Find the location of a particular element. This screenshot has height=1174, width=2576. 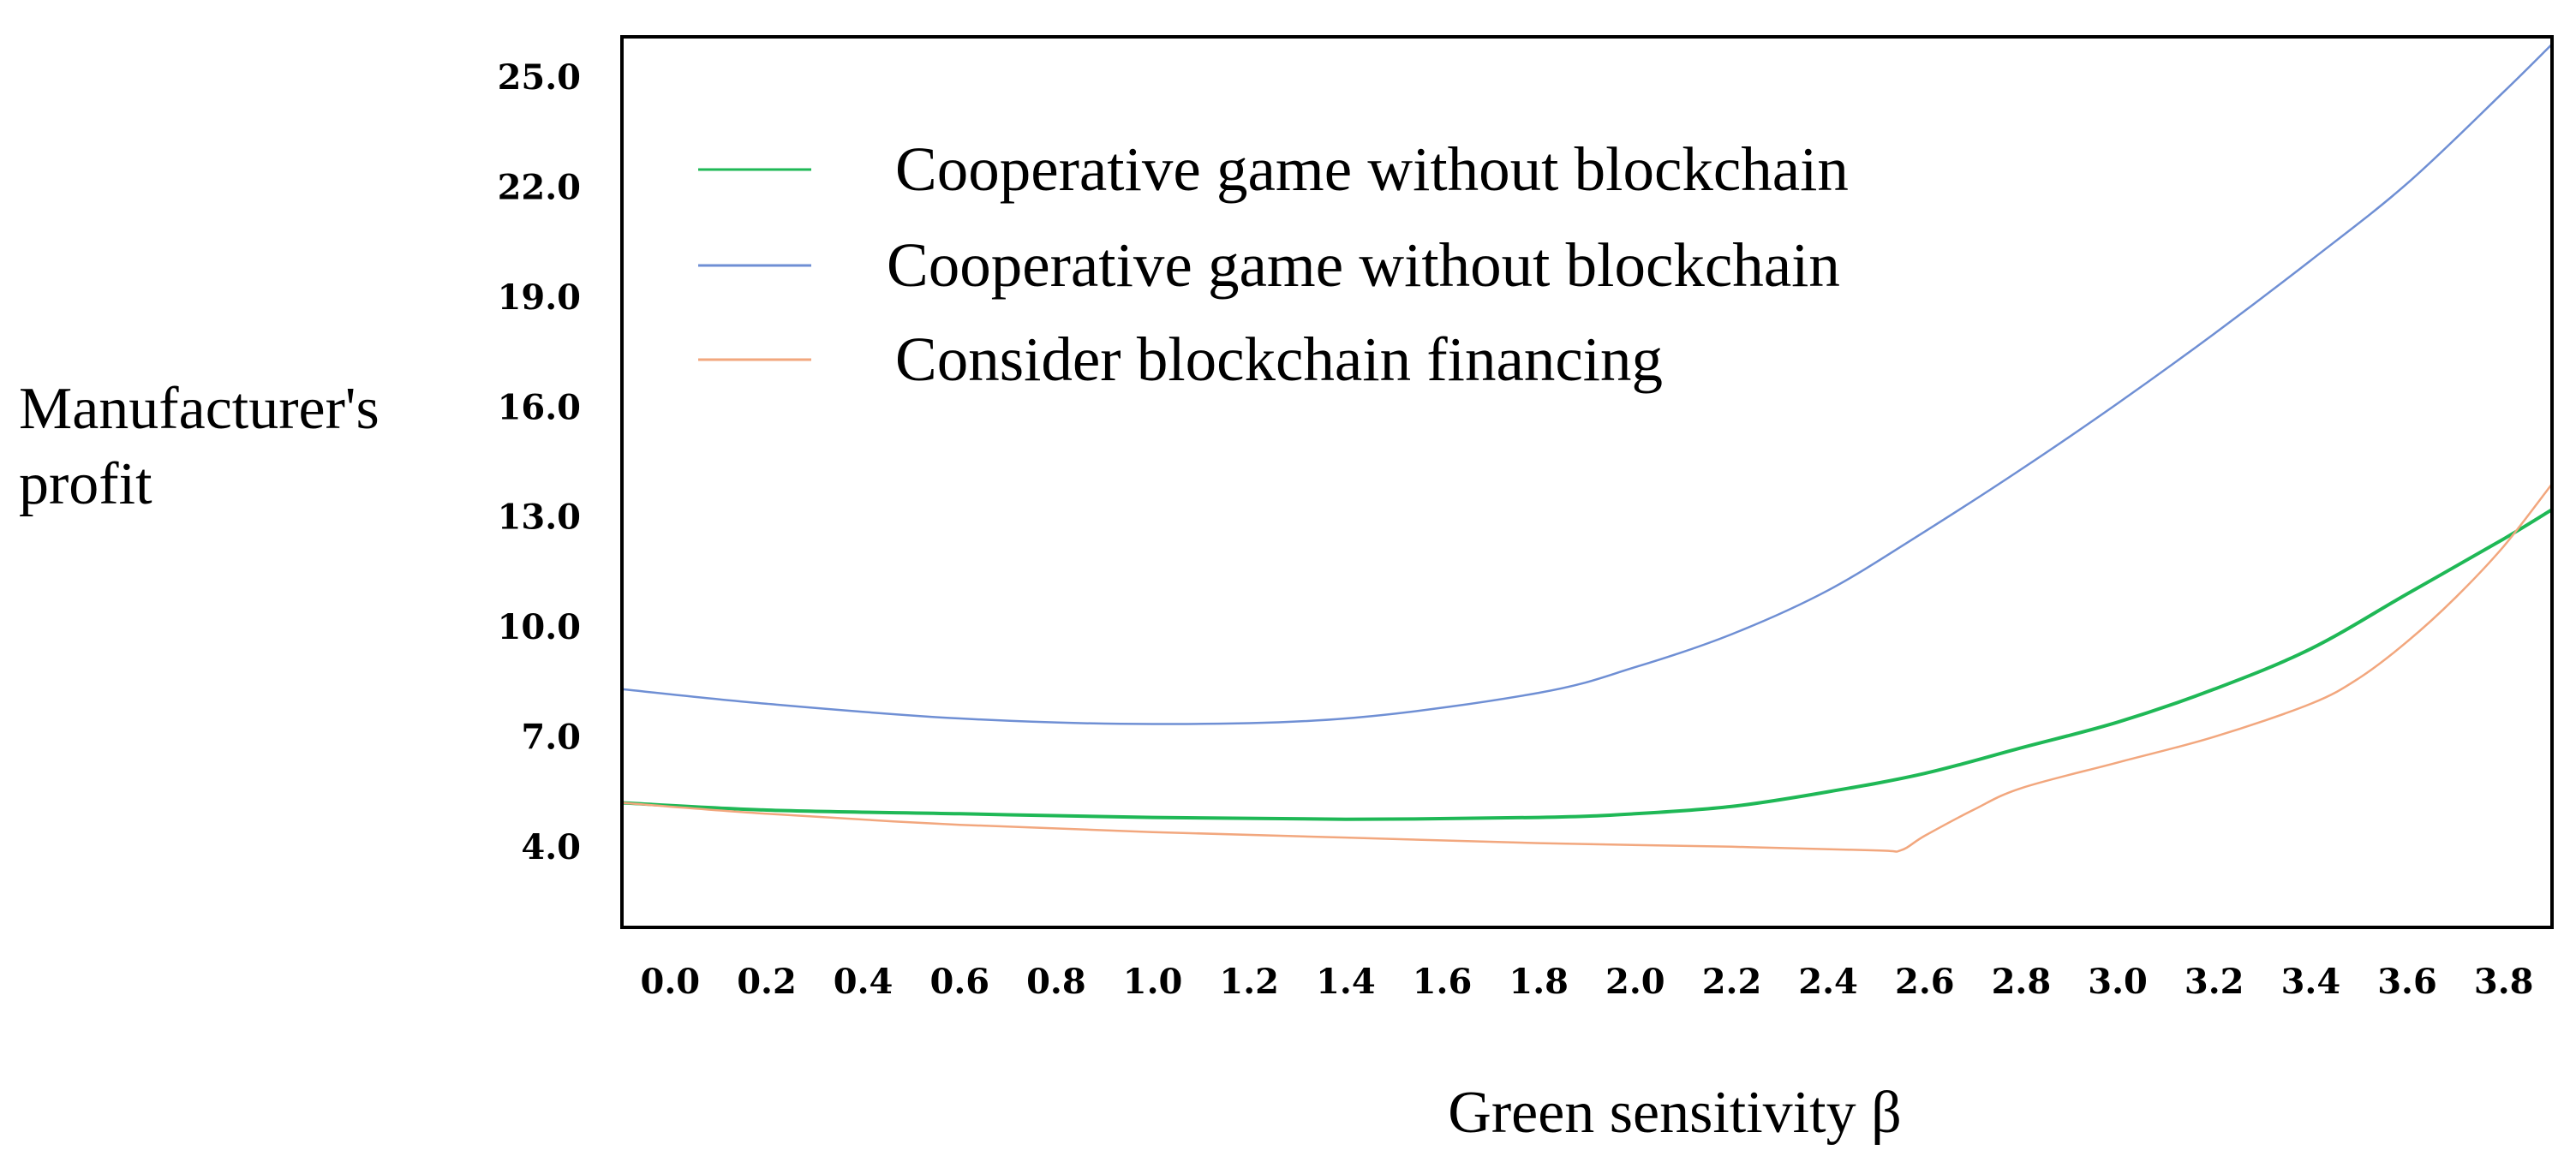

y-tick-label: 19.0 is located at coordinates (540, 298).